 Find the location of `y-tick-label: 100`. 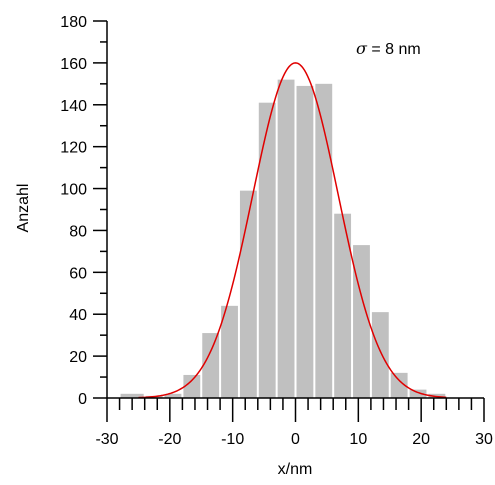

y-tick-label: 100 is located at coordinates (73, 190).